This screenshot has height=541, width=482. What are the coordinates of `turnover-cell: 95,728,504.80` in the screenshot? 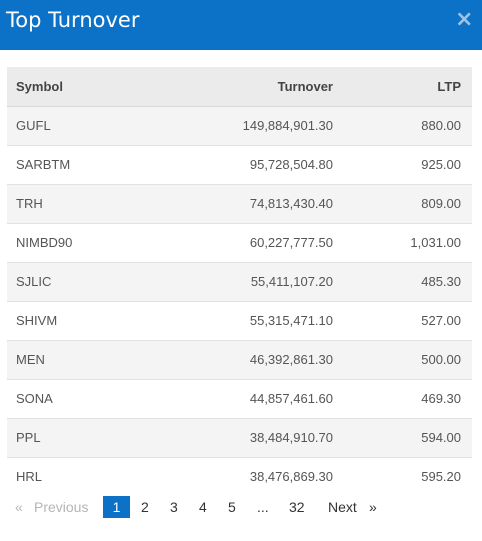 It's located at (255, 164).